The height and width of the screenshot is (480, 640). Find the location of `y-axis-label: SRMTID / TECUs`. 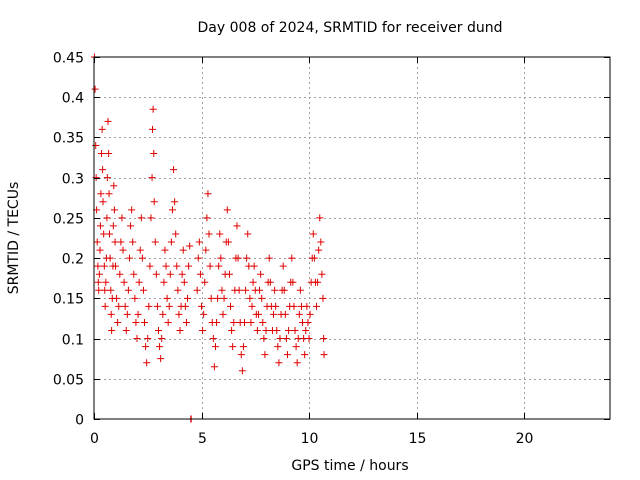

y-axis-label: SRMTID / TECUs is located at coordinates (14, 238).